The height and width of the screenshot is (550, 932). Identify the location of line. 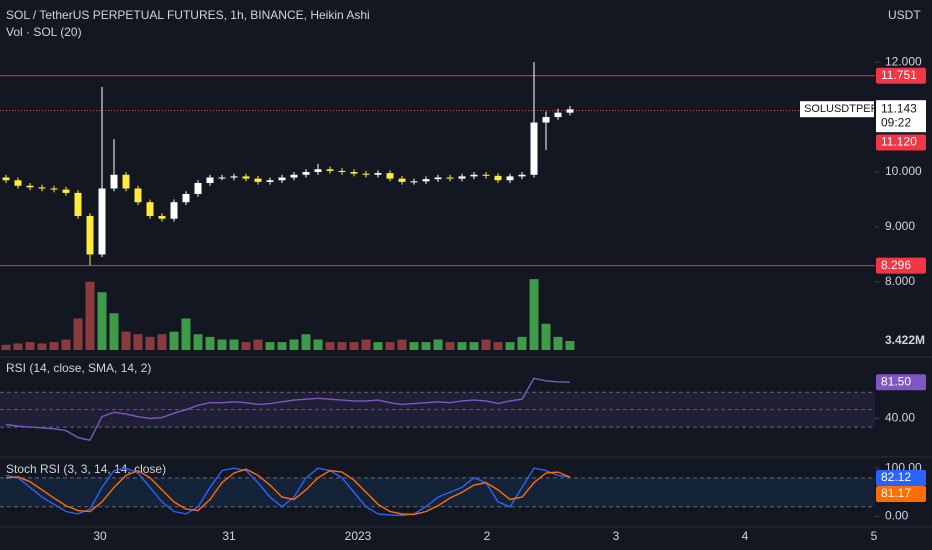
(288, 492).